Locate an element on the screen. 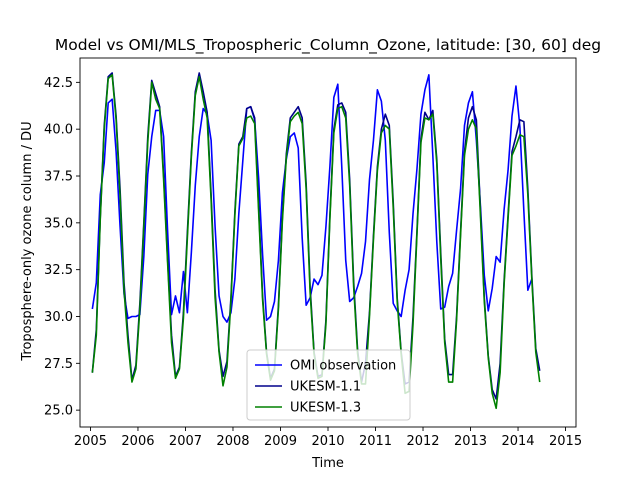 The height and width of the screenshot is (480, 640). x-tick-label: 2011 is located at coordinates (375, 441).